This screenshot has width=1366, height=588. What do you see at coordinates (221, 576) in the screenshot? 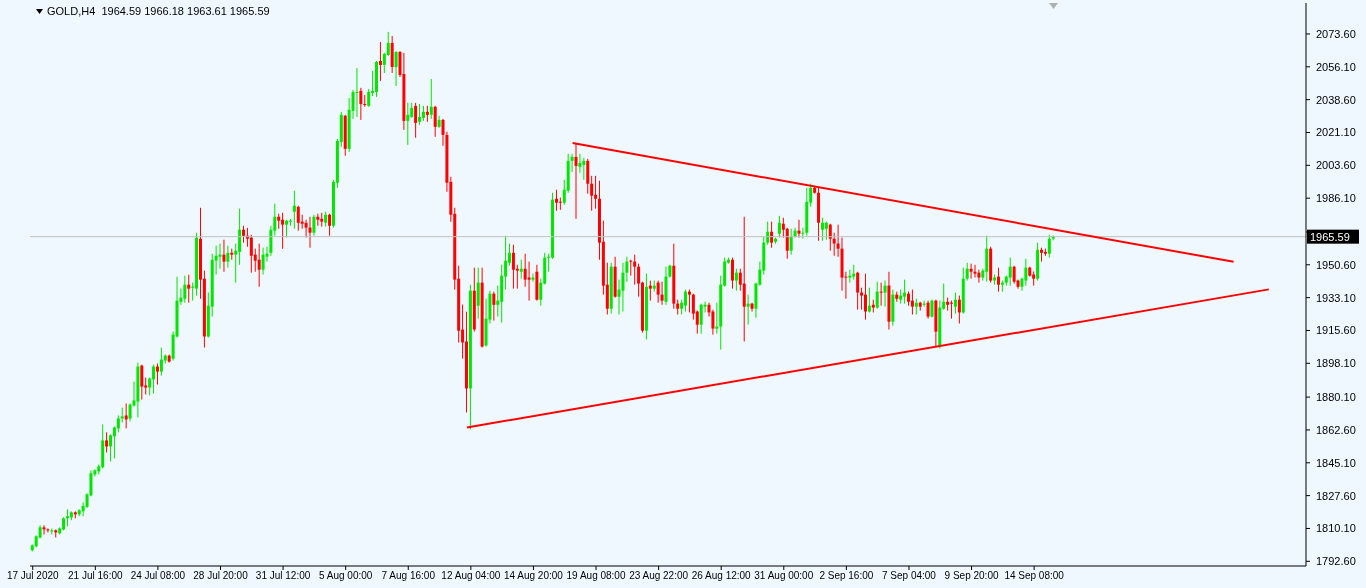
I see `x-tick-label: 28 Jul 20:00` at bounding box center [221, 576].